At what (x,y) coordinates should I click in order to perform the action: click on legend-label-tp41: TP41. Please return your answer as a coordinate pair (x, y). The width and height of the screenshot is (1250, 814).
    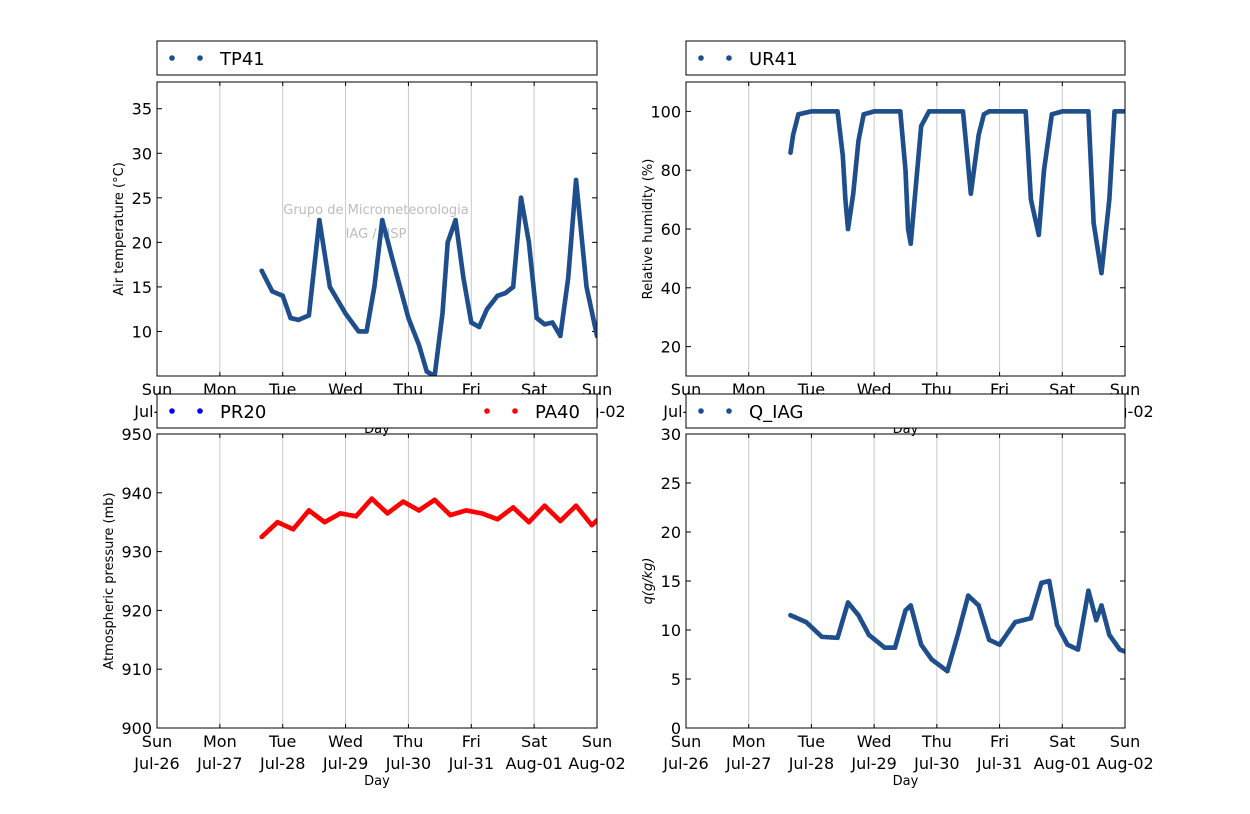
    Looking at the image, I should click on (242, 59).